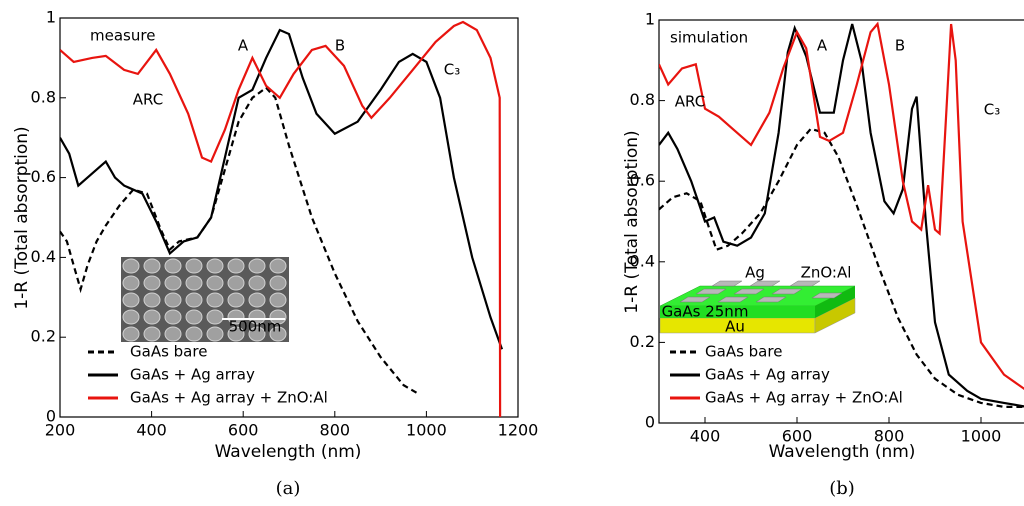 The width and height of the screenshot is (1024, 506). What do you see at coordinates (755, 273) in the screenshot?
I see `inset-label: Ag` at bounding box center [755, 273].